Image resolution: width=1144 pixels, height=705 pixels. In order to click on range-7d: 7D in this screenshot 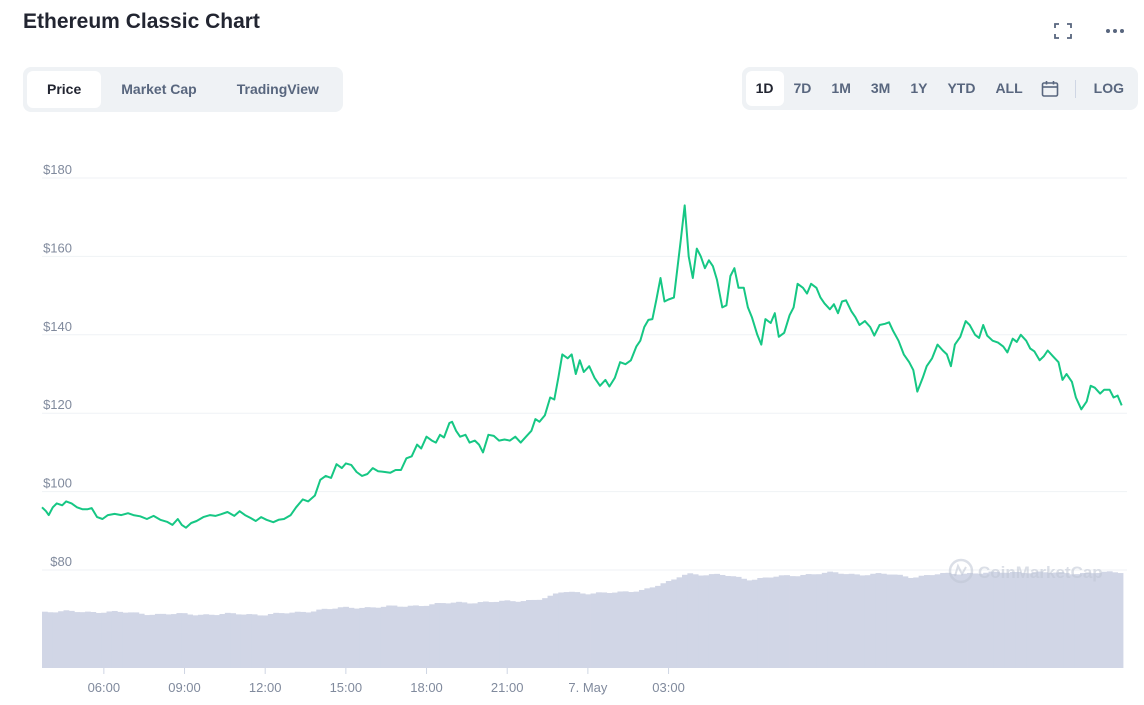, I will do `click(802, 88)`.